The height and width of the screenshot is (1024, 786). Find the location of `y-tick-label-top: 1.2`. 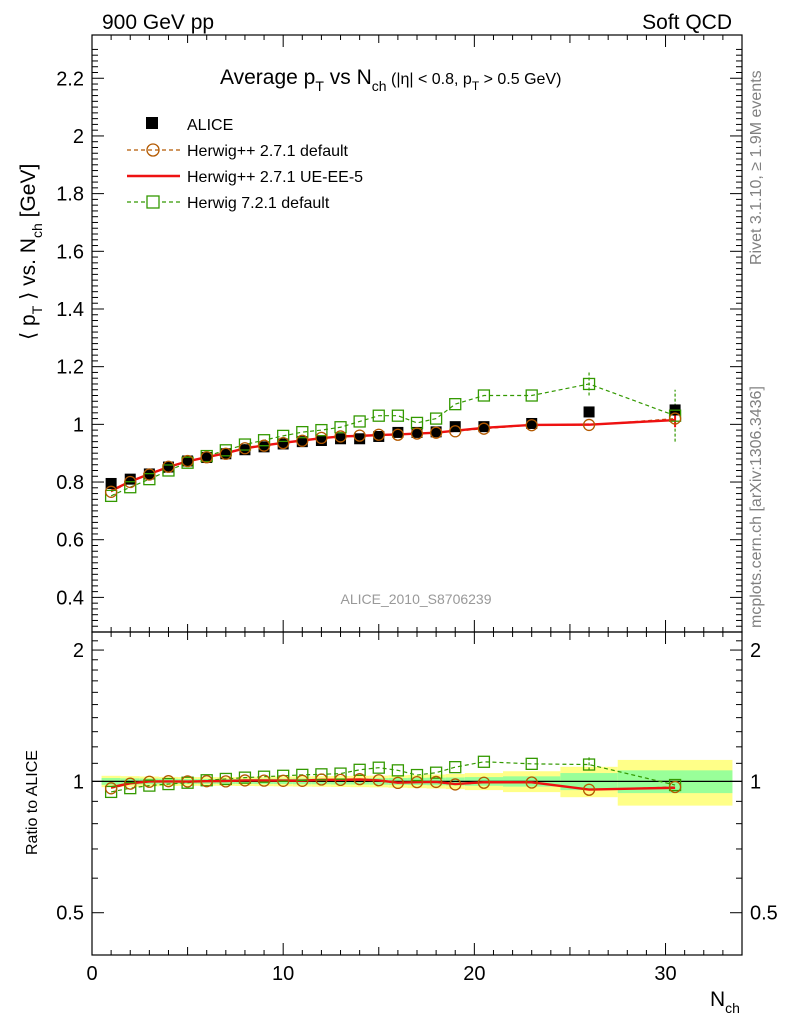

y-tick-label-top: 1.2 is located at coordinates (70, 368).